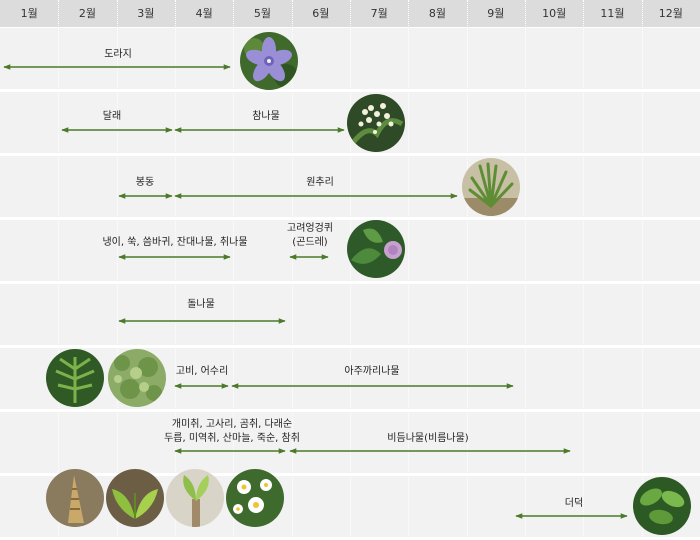 Image resolution: width=700 pixels, height=540 pixels. What do you see at coordinates (670, 13) in the screenshot?
I see `month-label: 12월` at bounding box center [670, 13].